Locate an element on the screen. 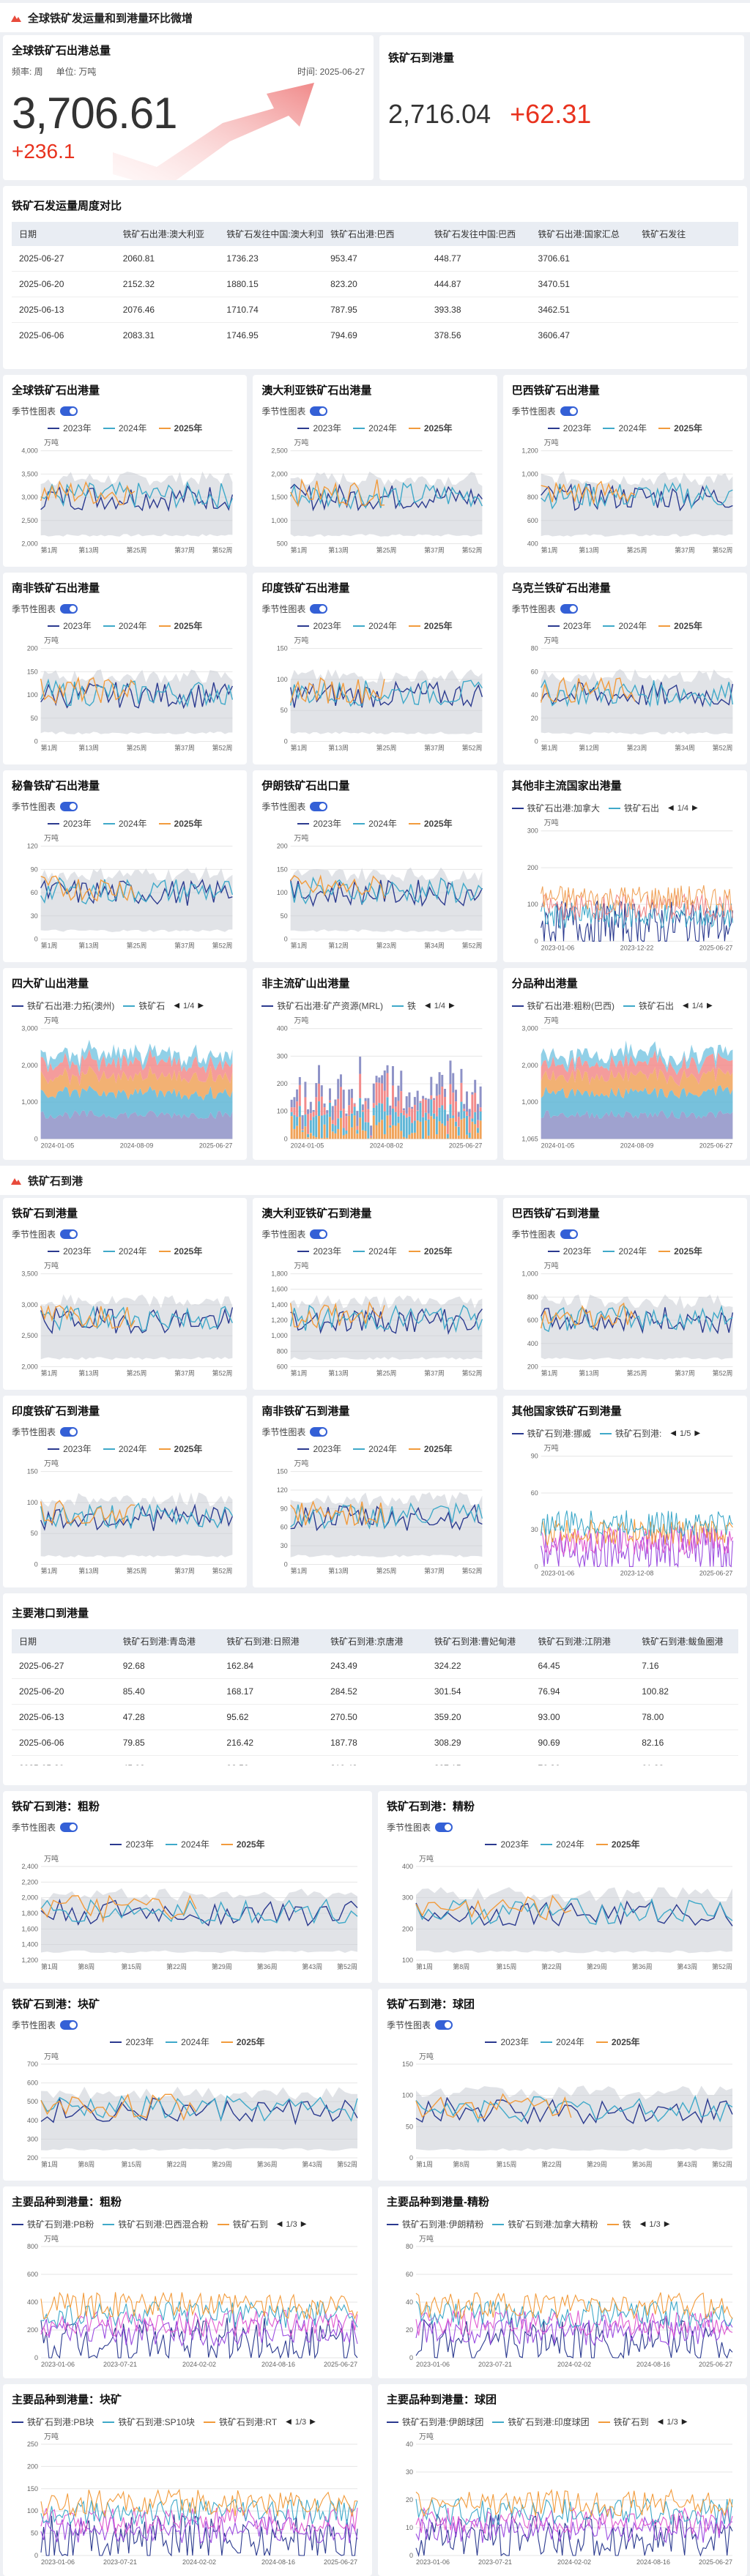  chart-legend: 铁矿石出港:加拿大铁矿石出◀1/4▶ is located at coordinates (625, 808).